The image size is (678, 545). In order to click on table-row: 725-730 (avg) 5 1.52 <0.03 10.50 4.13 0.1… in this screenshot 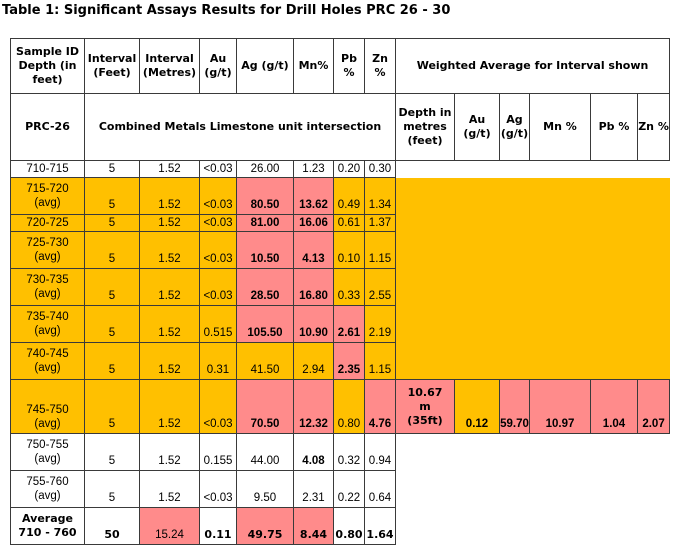, I will do `click(340, 250)`.